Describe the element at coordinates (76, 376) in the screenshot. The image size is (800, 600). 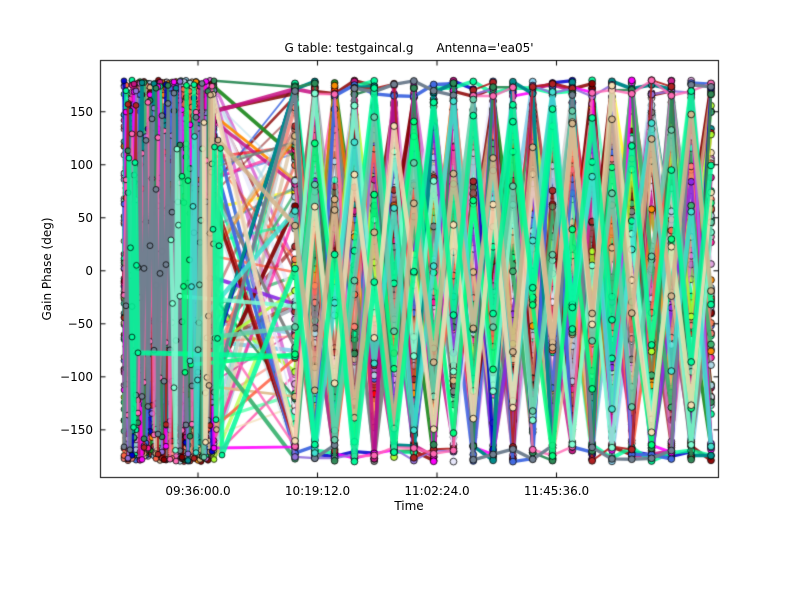
I see `y-tick-label: −100` at that location.